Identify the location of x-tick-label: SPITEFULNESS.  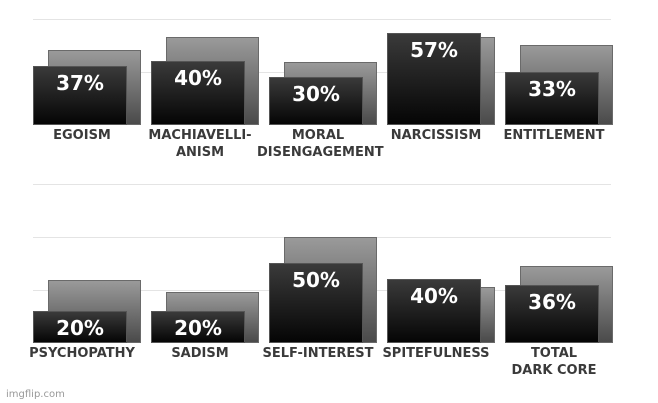
(436, 353).